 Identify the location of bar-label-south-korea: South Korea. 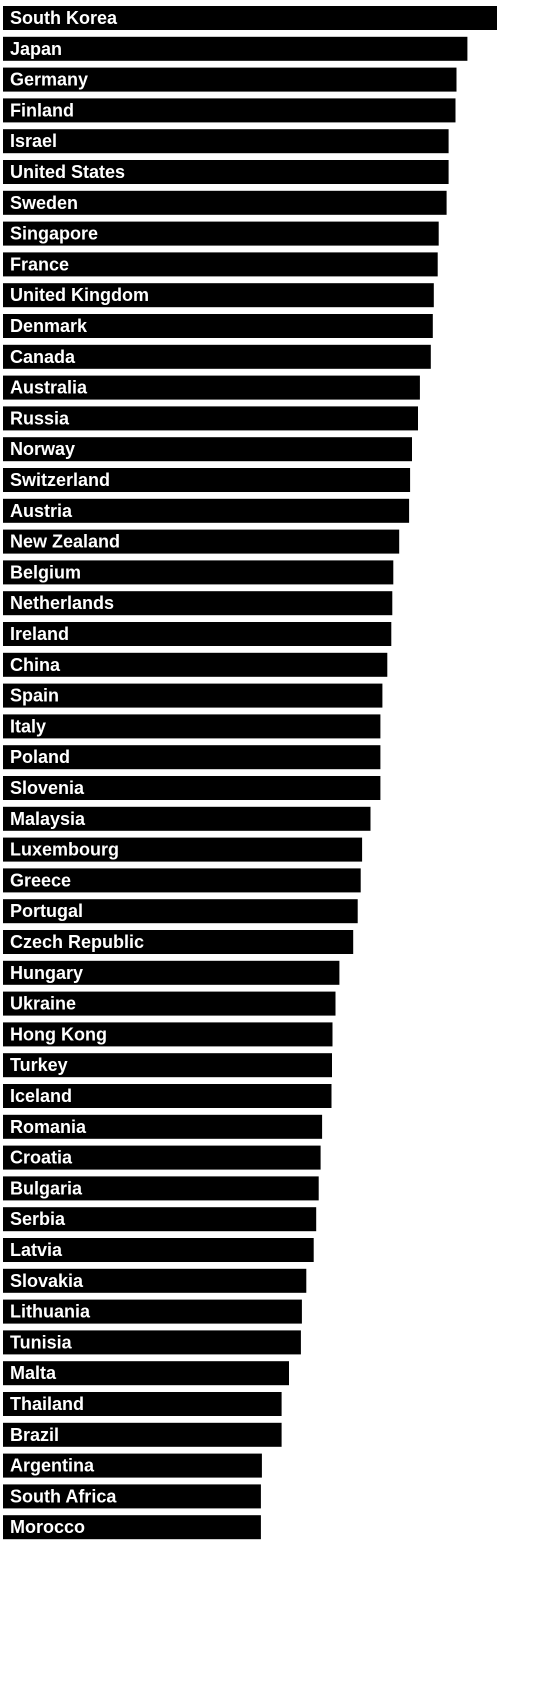
(64, 18).